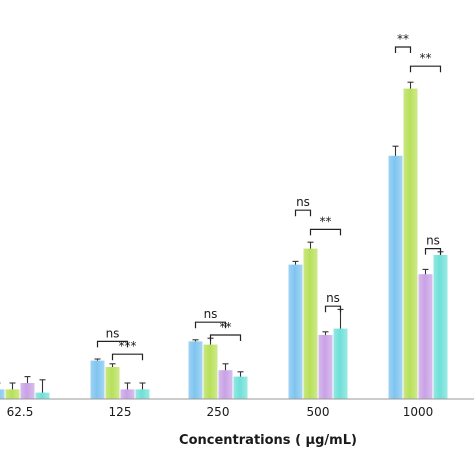 This screenshot has height=474, width=474. I want to click on bar-62.5-s3, so click(27, 391).